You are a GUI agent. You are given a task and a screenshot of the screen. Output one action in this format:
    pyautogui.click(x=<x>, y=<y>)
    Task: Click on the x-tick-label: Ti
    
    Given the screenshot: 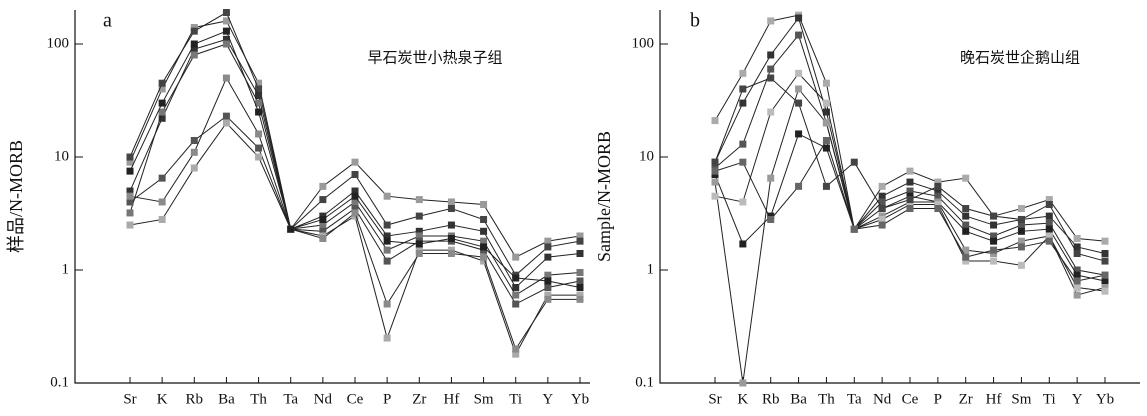 What is the action you would take?
    pyautogui.click(x=1049, y=399)
    